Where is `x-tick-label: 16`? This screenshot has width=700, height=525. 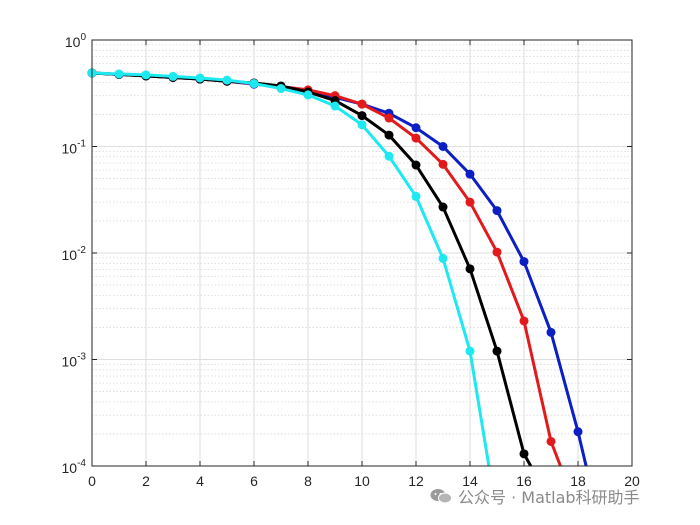
x-tick-label: 16 is located at coordinates (524, 481).